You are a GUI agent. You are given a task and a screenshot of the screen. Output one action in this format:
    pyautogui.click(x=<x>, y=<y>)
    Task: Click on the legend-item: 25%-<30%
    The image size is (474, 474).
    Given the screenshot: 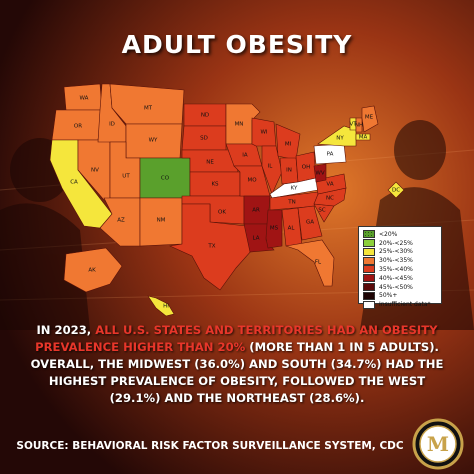 What is the action you would take?
    pyautogui.click(x=400, y=252)
    